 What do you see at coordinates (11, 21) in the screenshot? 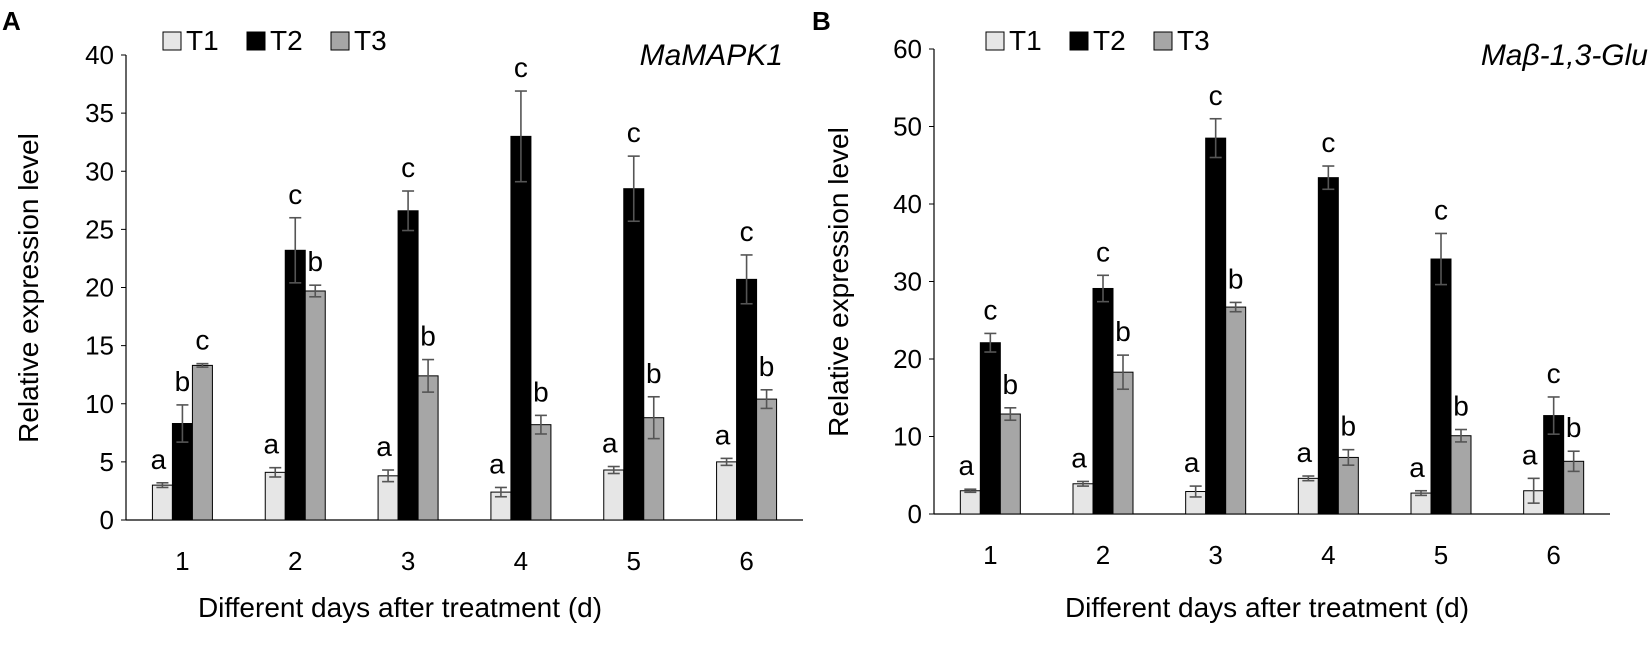
I see `panel-label: A` at bounding box center [11, 21].